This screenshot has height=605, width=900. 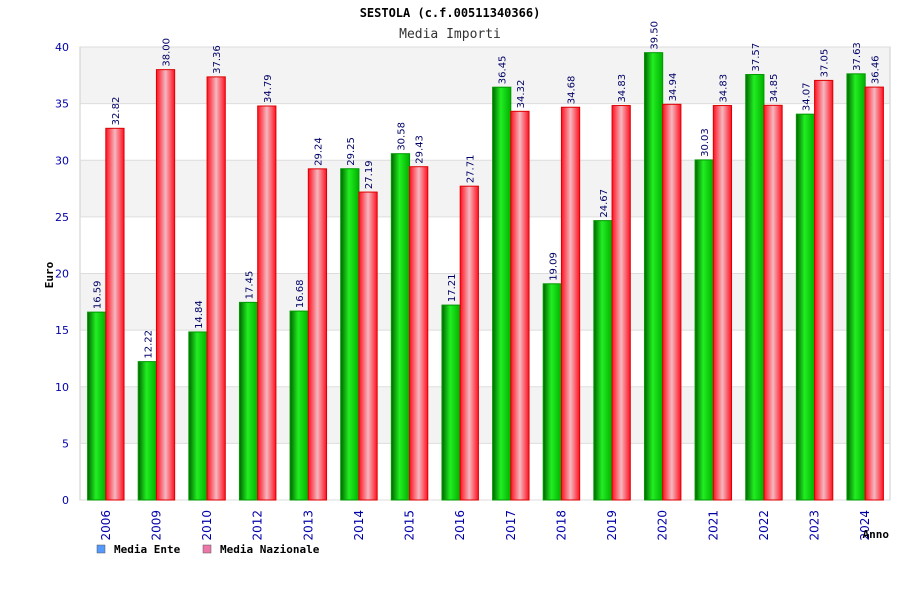 What do you see at coordinates (673, 87) in the screenshot?
I see `data-label-media-nazionale: 34.94` at bounding box center [673, 87].